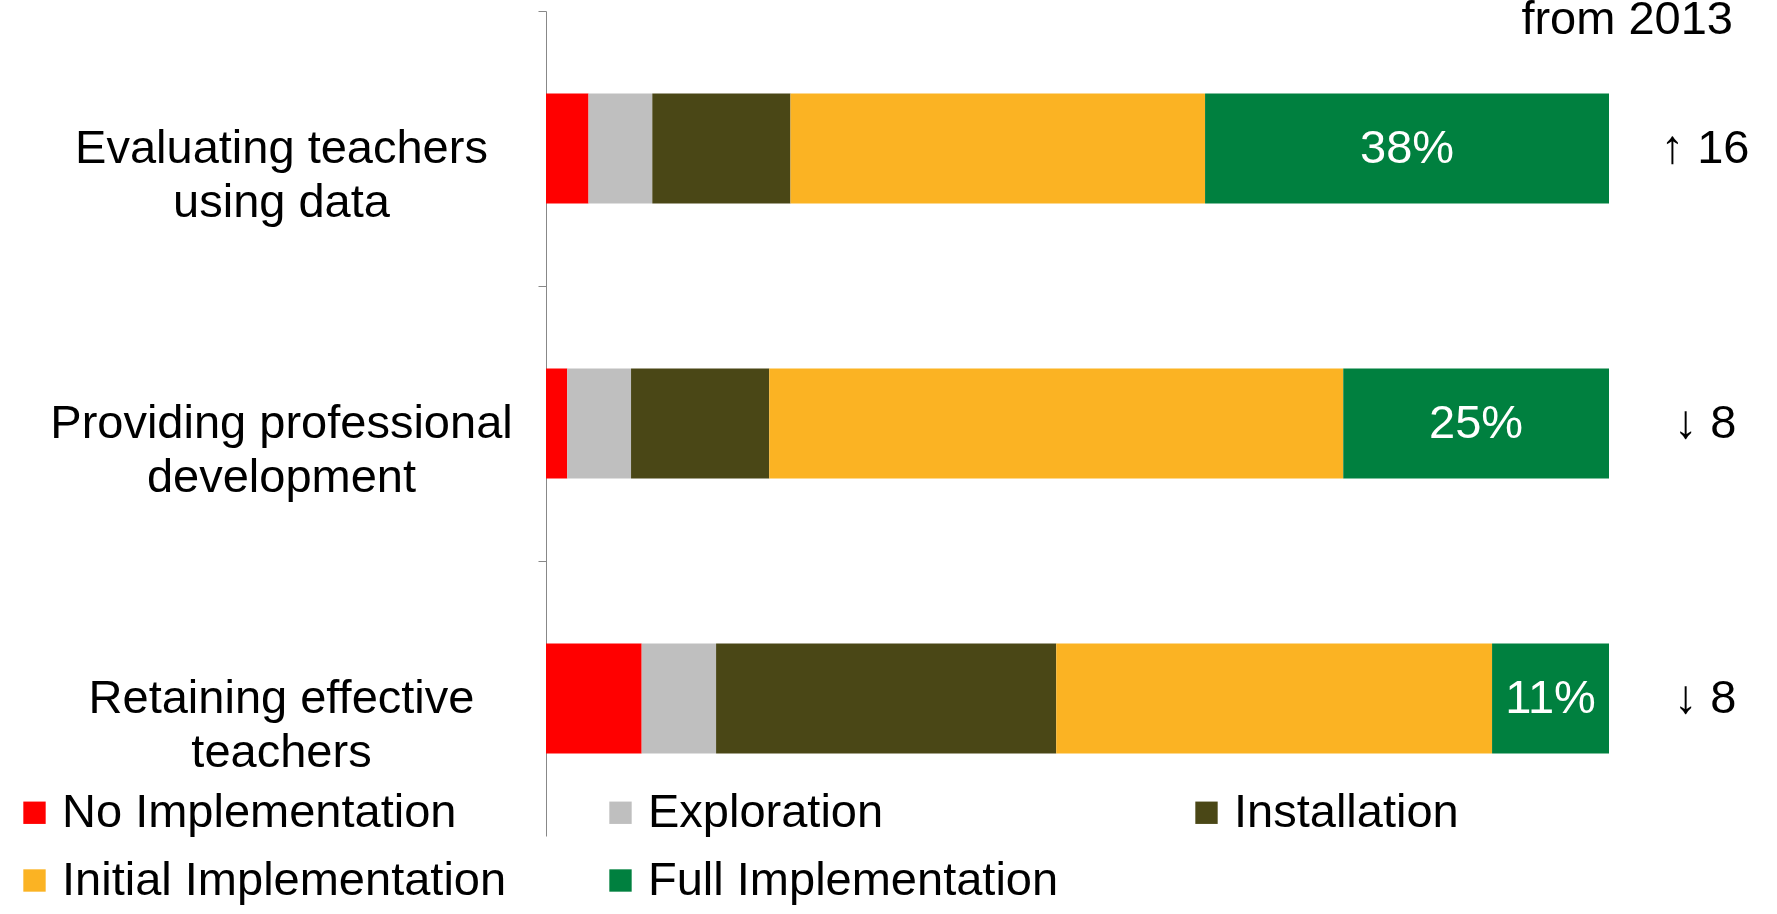  Describe the element at coordinates (259, 810) in the screenshot. I see `legend-label: No Implementation` at that location.